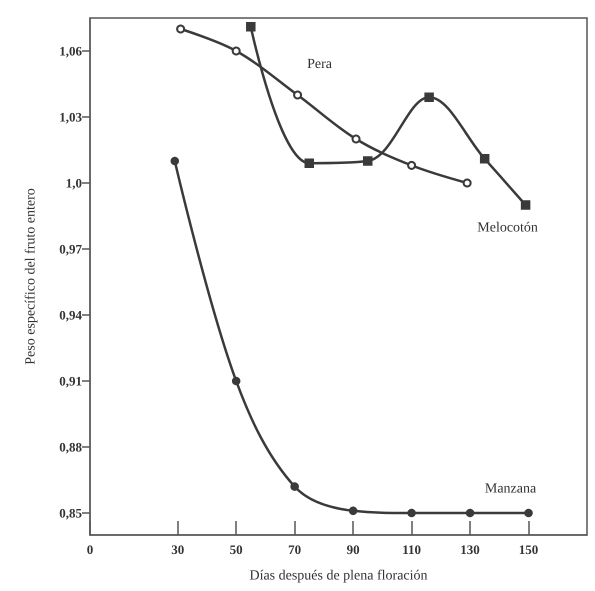 Image resolution: width=595 pixels, height=591 pixels. Describe the element at coordinates (295, 549) in the screenshot. I see `x-tick-label: 70` at that location.